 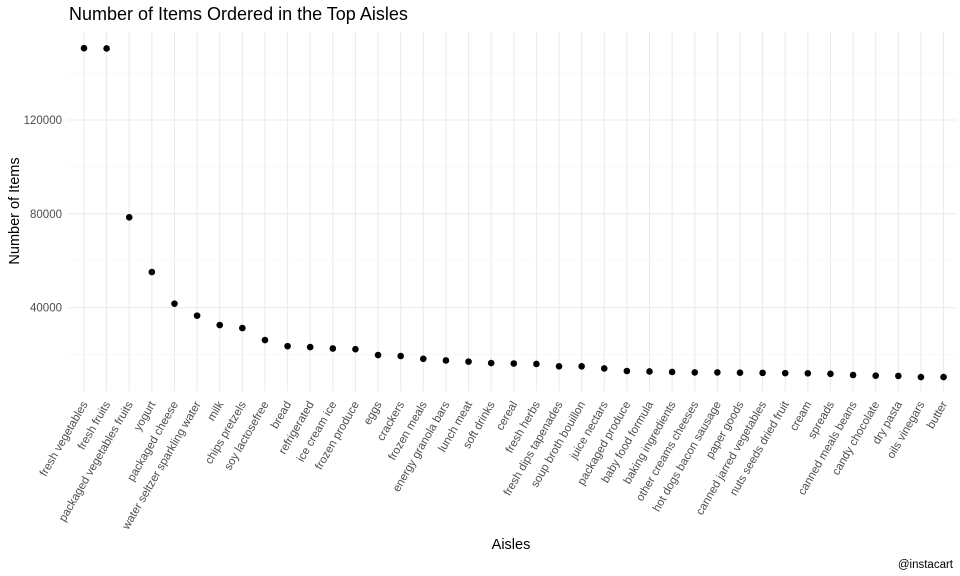 What do you see at coordinates (15, 210) in the screenshot?
I see `y-axis-title: Number of Items` at bounding box center [15, 210].